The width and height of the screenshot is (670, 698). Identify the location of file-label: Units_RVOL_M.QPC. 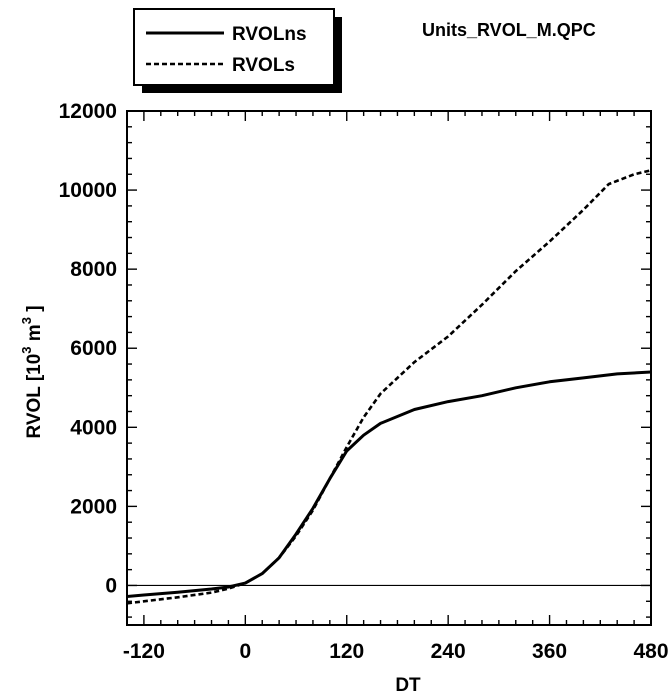
(509, 30).